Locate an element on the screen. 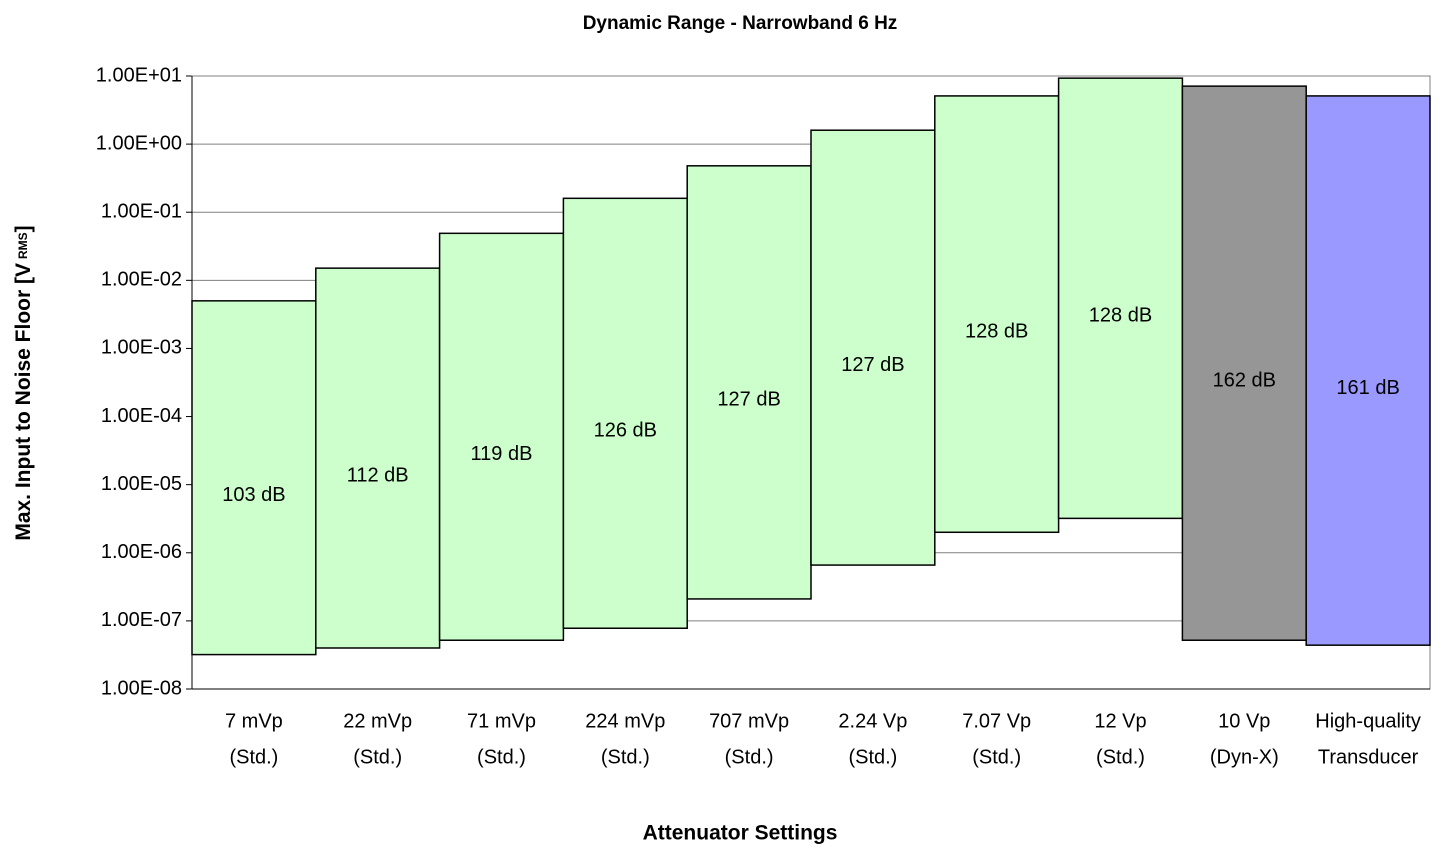 The image size is (1444, 855). y-tick-label: 1.00E-01 is located at coordinates (141, 212).